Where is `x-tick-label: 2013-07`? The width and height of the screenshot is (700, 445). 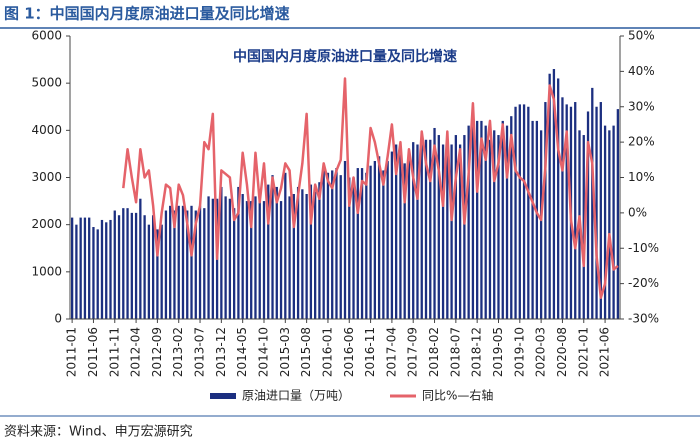
x-tick-label: 2013-07 is located at coordinates (200, 352).